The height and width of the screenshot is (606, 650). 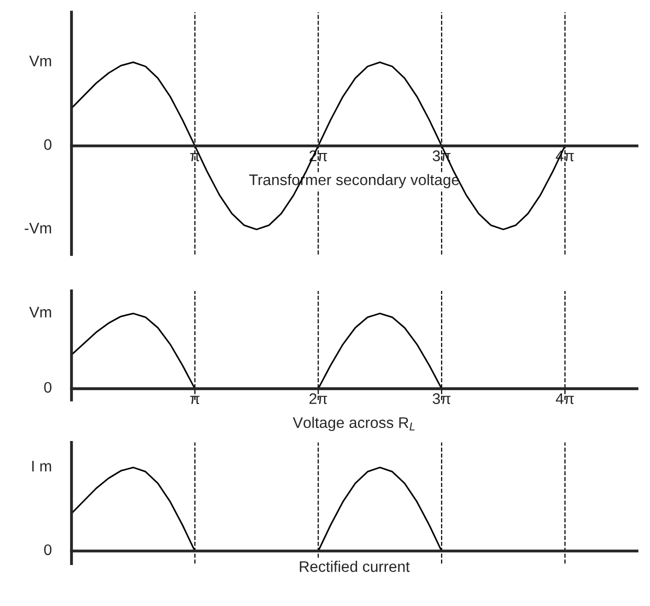 What do you see at coordinates (353, 424) in the screenshot?
I see `x-axis-title: Voltage across R$_{L}$` at bounding box center [353, 424].